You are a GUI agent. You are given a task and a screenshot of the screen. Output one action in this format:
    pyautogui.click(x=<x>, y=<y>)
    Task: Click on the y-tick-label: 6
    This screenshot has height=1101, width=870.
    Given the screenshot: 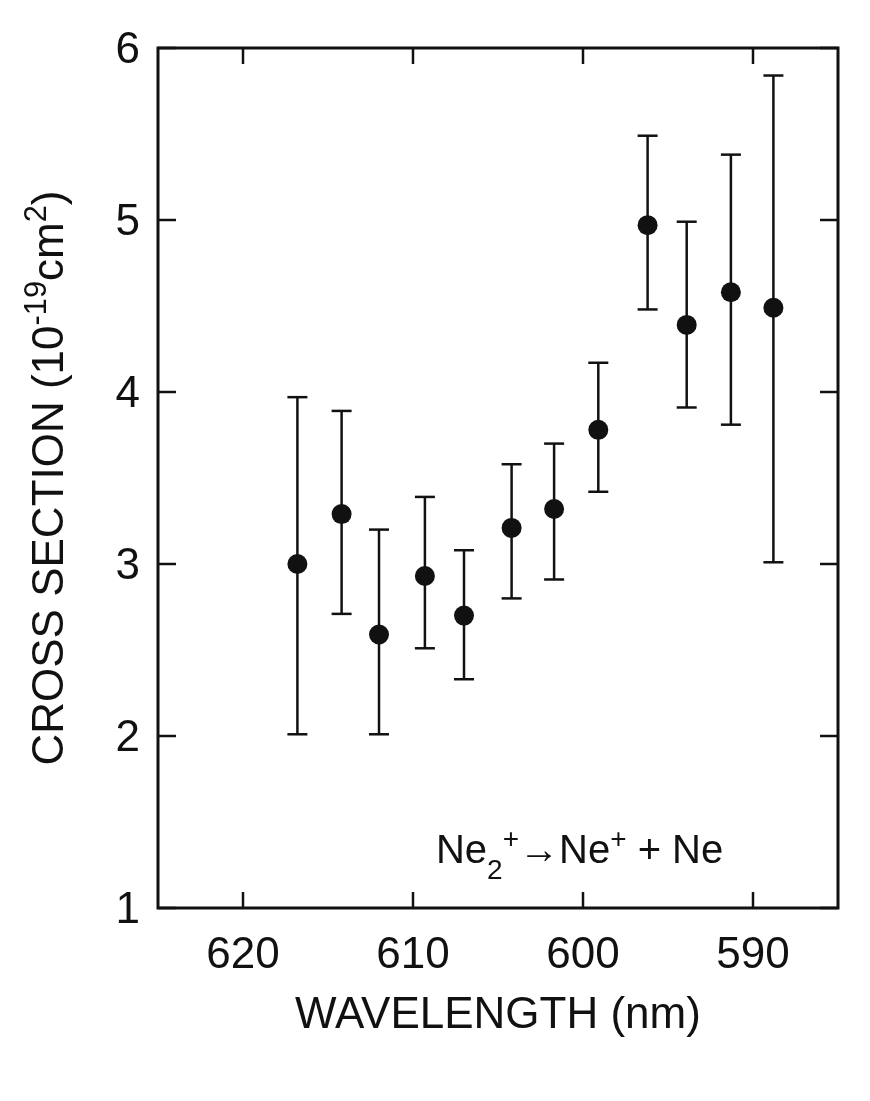 What is the action you would take?
    pyautogui.click(x=127, y=48)
    